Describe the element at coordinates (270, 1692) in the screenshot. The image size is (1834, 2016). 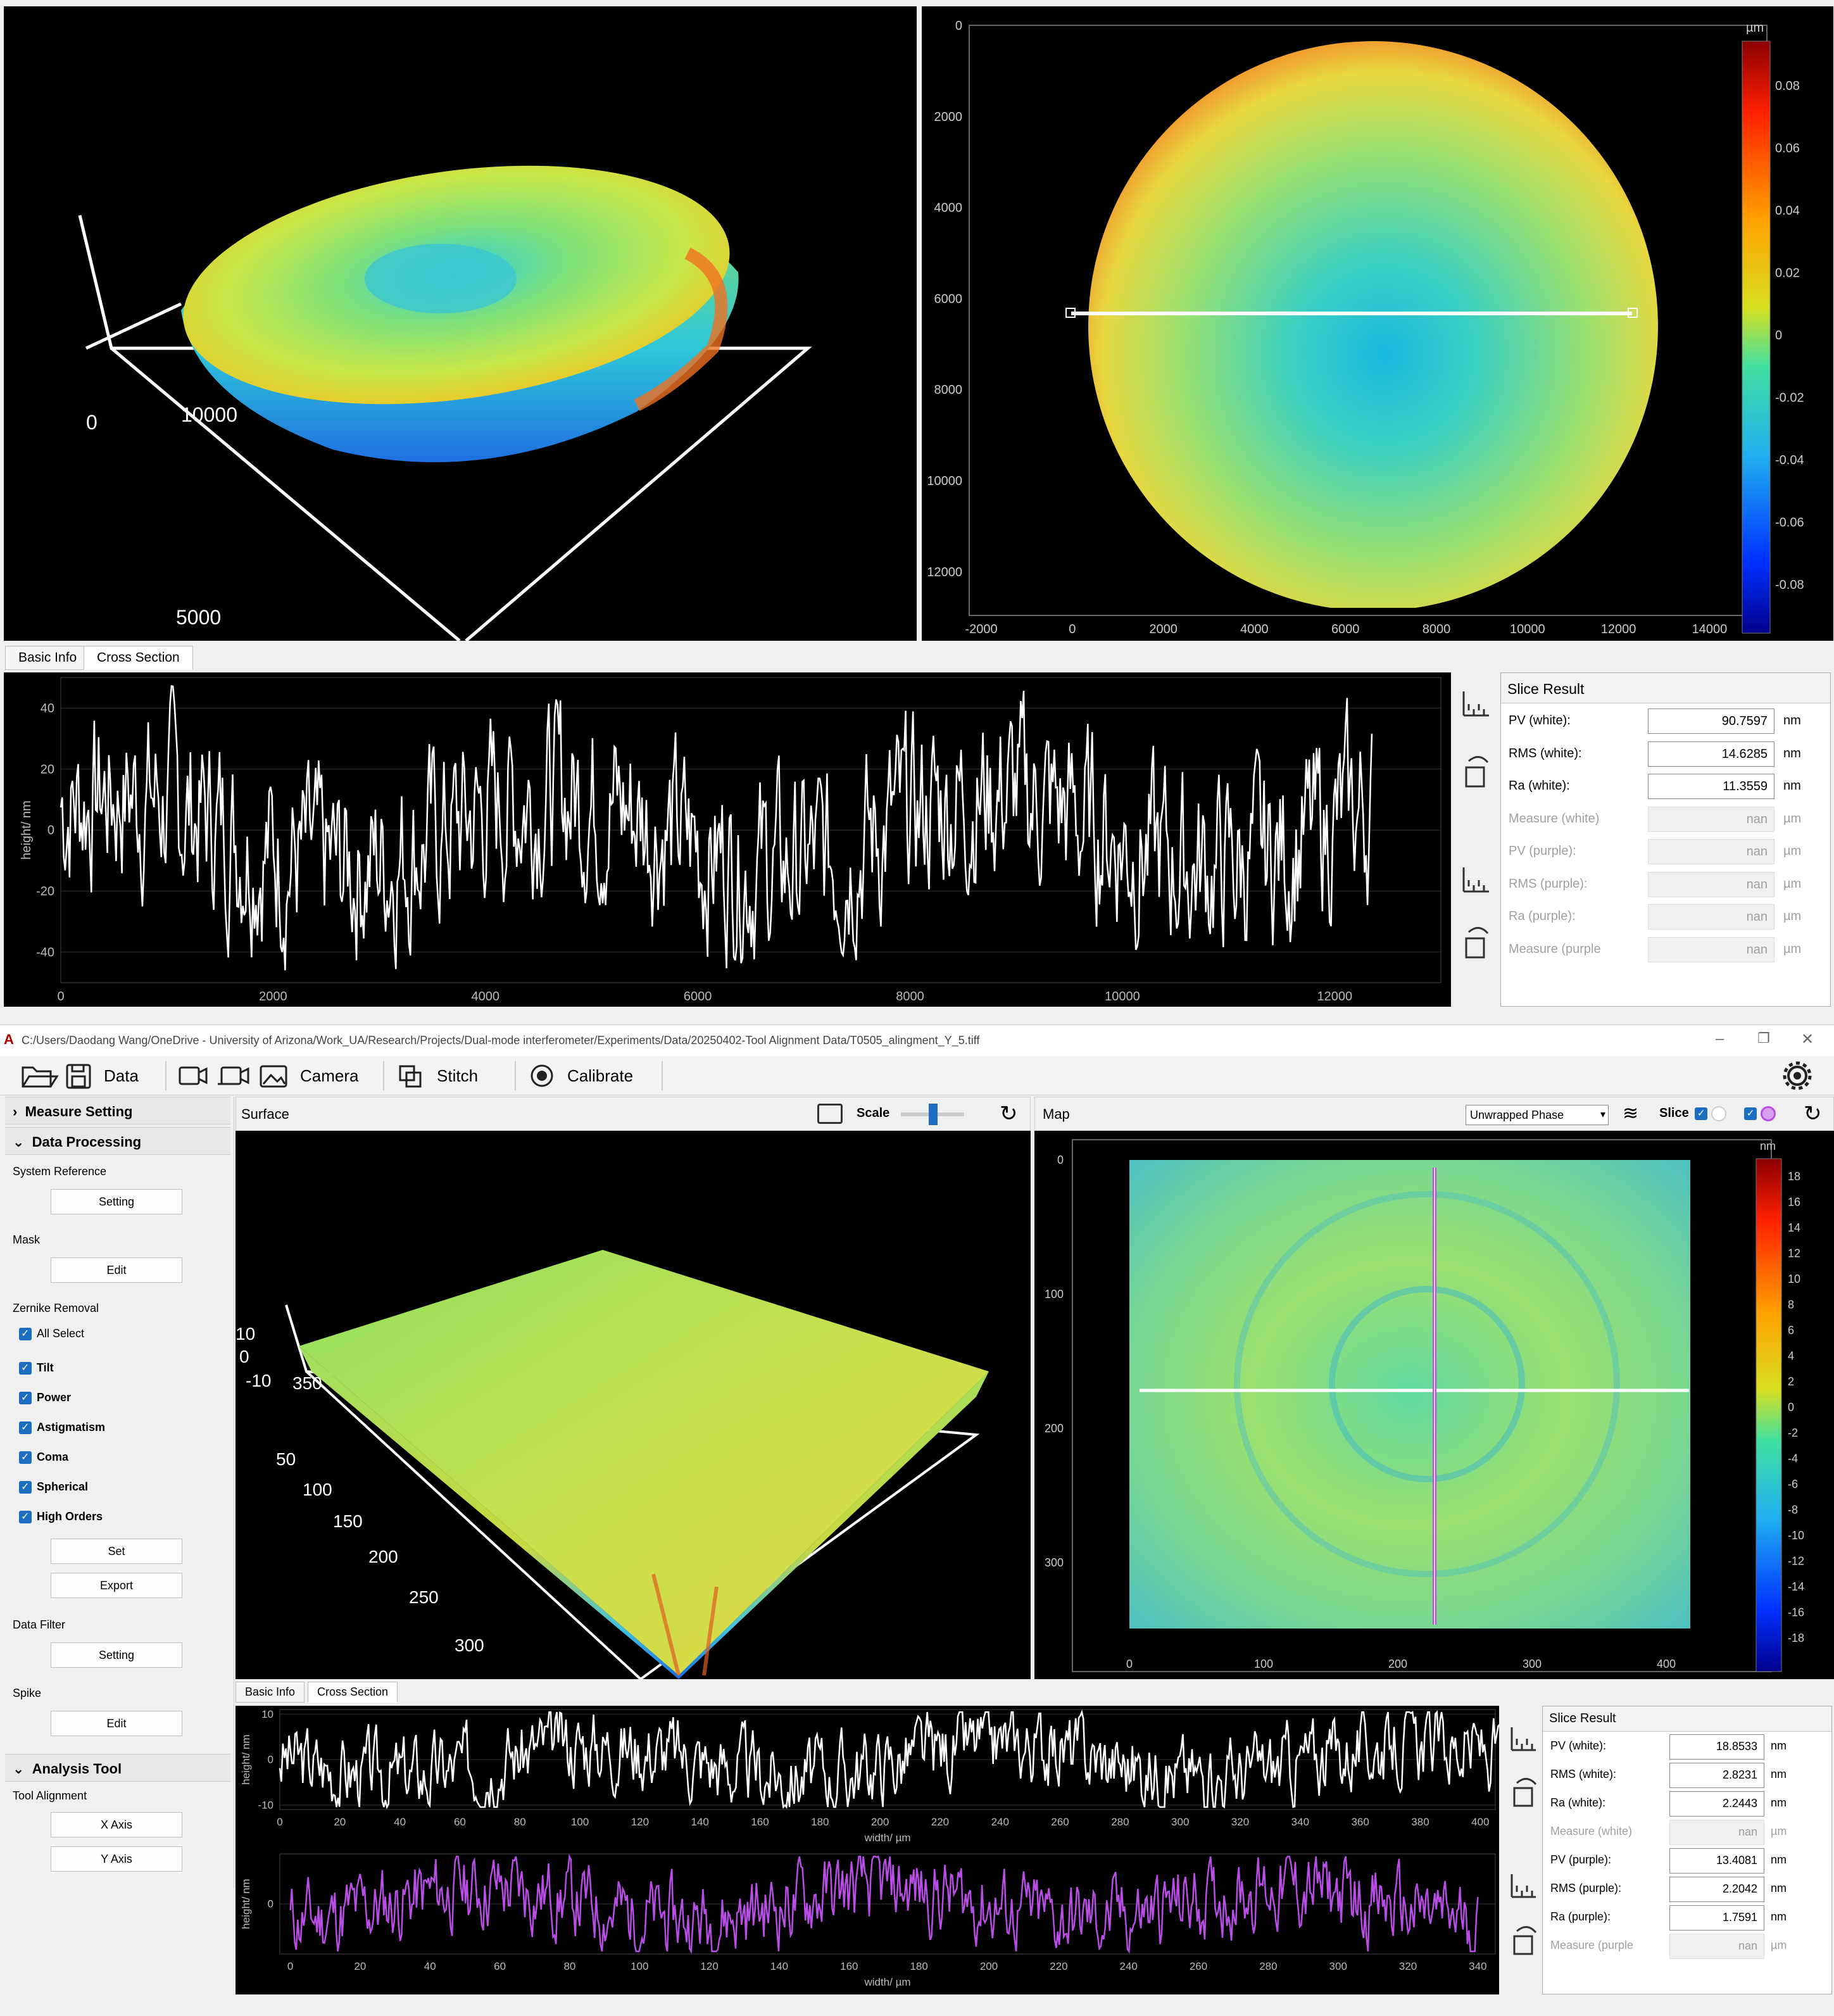
I see `tab-basic-info: Basic Info` at that location.